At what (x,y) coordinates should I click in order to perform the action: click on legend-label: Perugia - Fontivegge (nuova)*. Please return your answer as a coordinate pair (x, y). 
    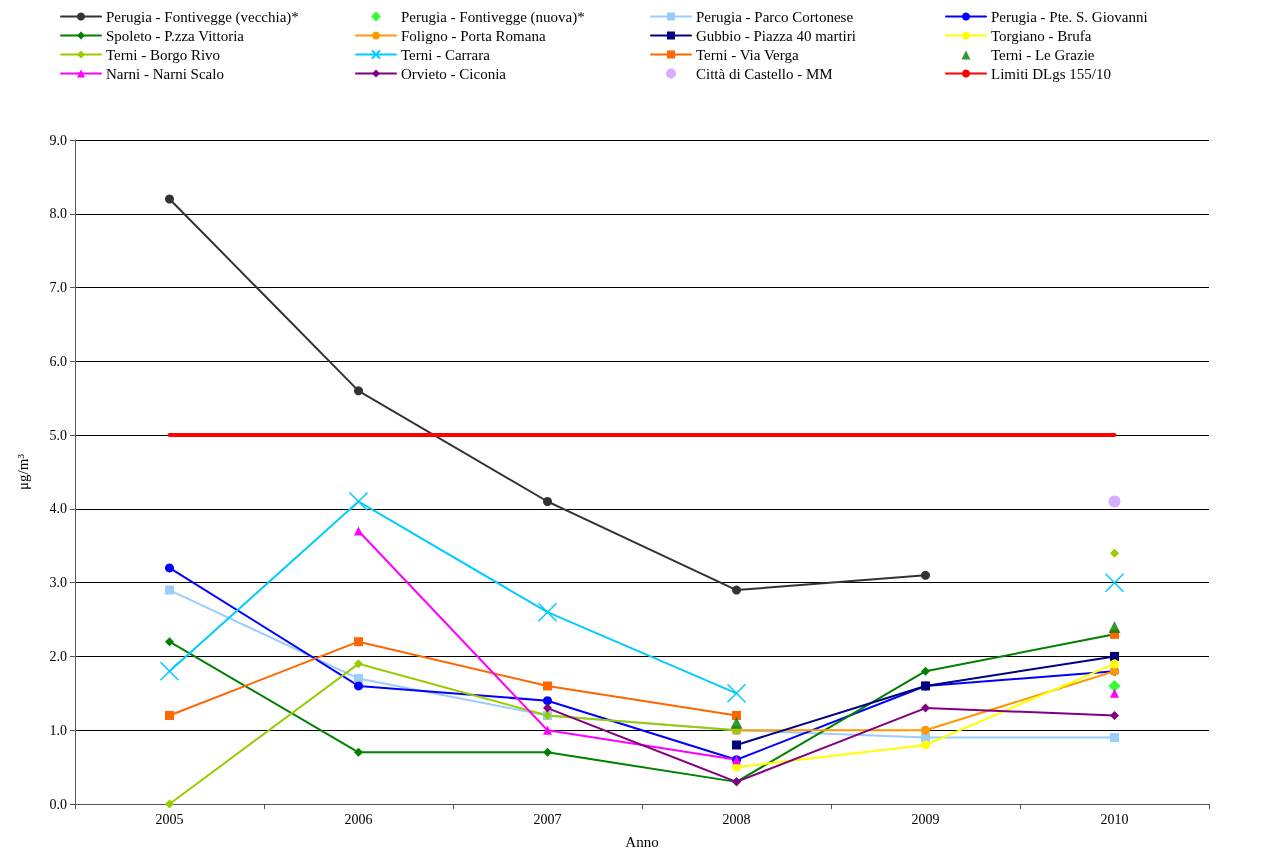
    Looking at the image, I should click on (493, 17).